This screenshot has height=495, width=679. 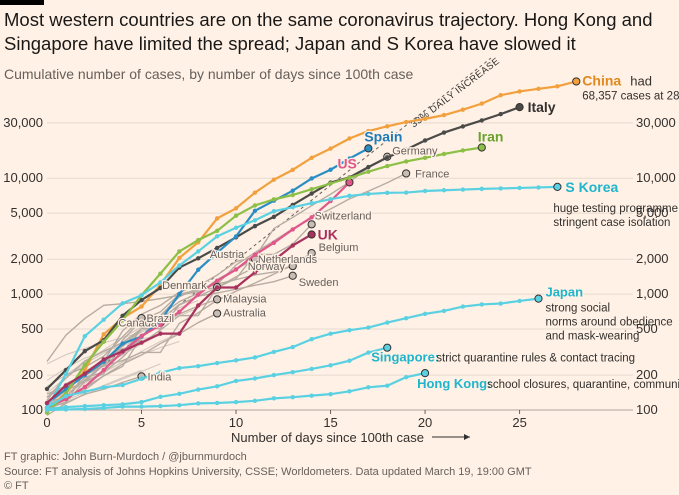 I want to click on label-japan: Japan, so click(x=564, y=292).